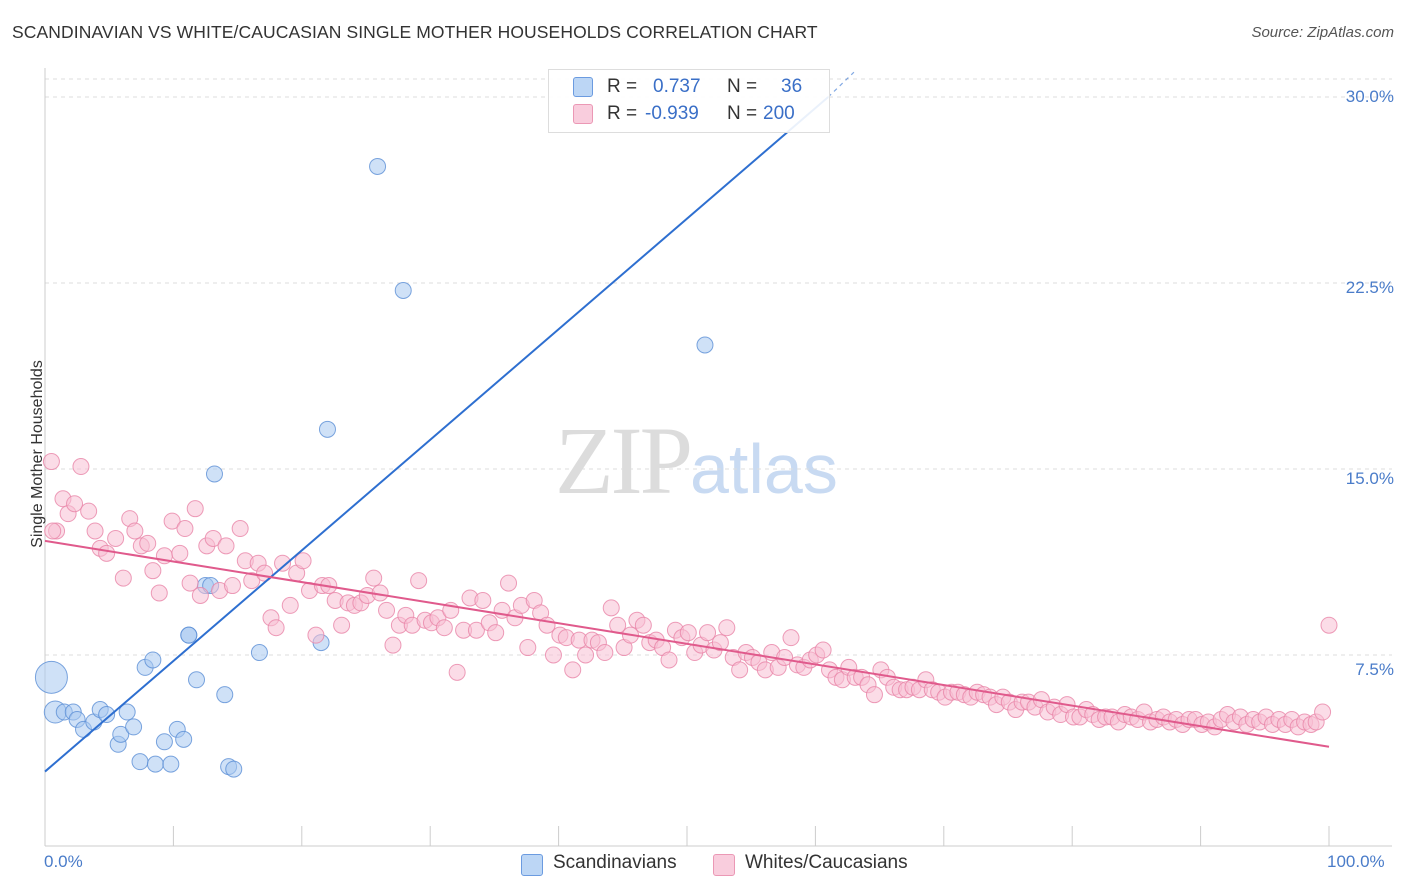 This screenshot has width=1406, height=892. Describe the element at coordinates (689, 101) in the screenshot. I see `legend: R = 0.737 N = 36 R = -0.939 N = 200` at that location.